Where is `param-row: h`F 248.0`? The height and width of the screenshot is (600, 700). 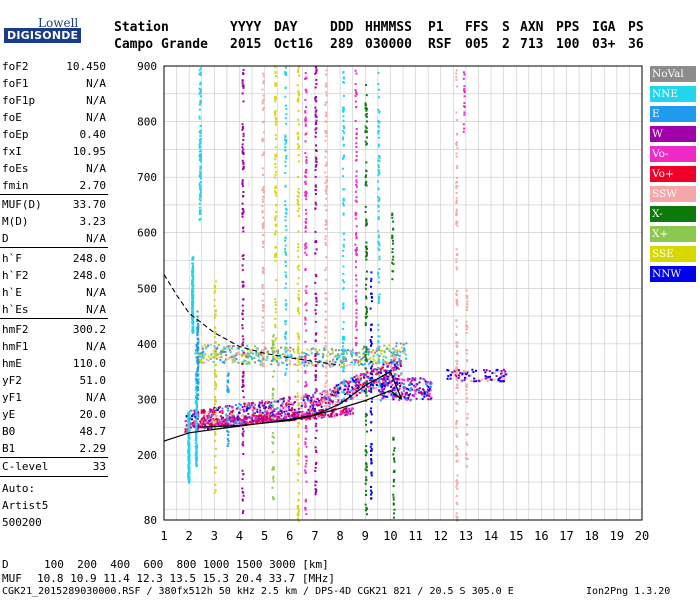
param-row: h`F 248.0 is located at coordinates (54, 260).